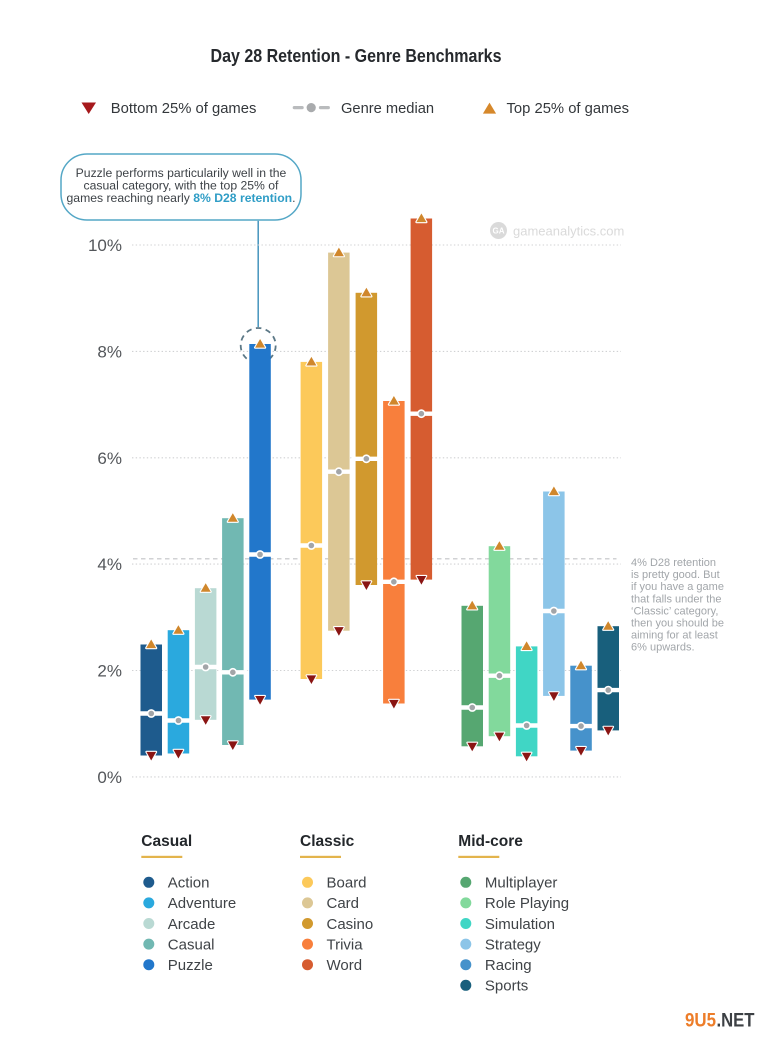  I want to click on svg-text: Word, so click(345, 965).